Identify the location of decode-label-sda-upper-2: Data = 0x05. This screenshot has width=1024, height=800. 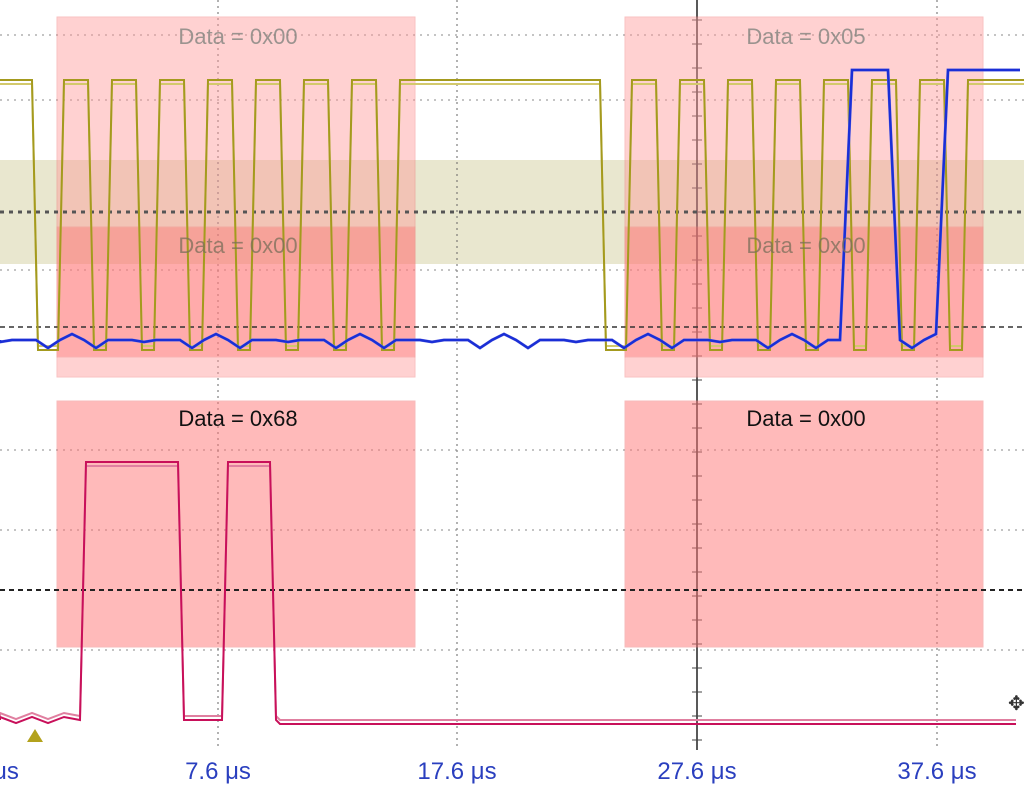
(806, 36).